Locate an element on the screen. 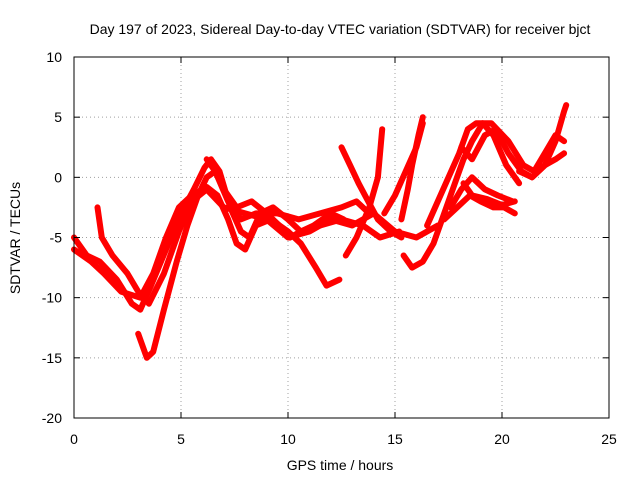 Image resolution: width=640 pixels, height=480 pixels. x-axis-label: GPS time / hours is located at coordinates (340, 465).